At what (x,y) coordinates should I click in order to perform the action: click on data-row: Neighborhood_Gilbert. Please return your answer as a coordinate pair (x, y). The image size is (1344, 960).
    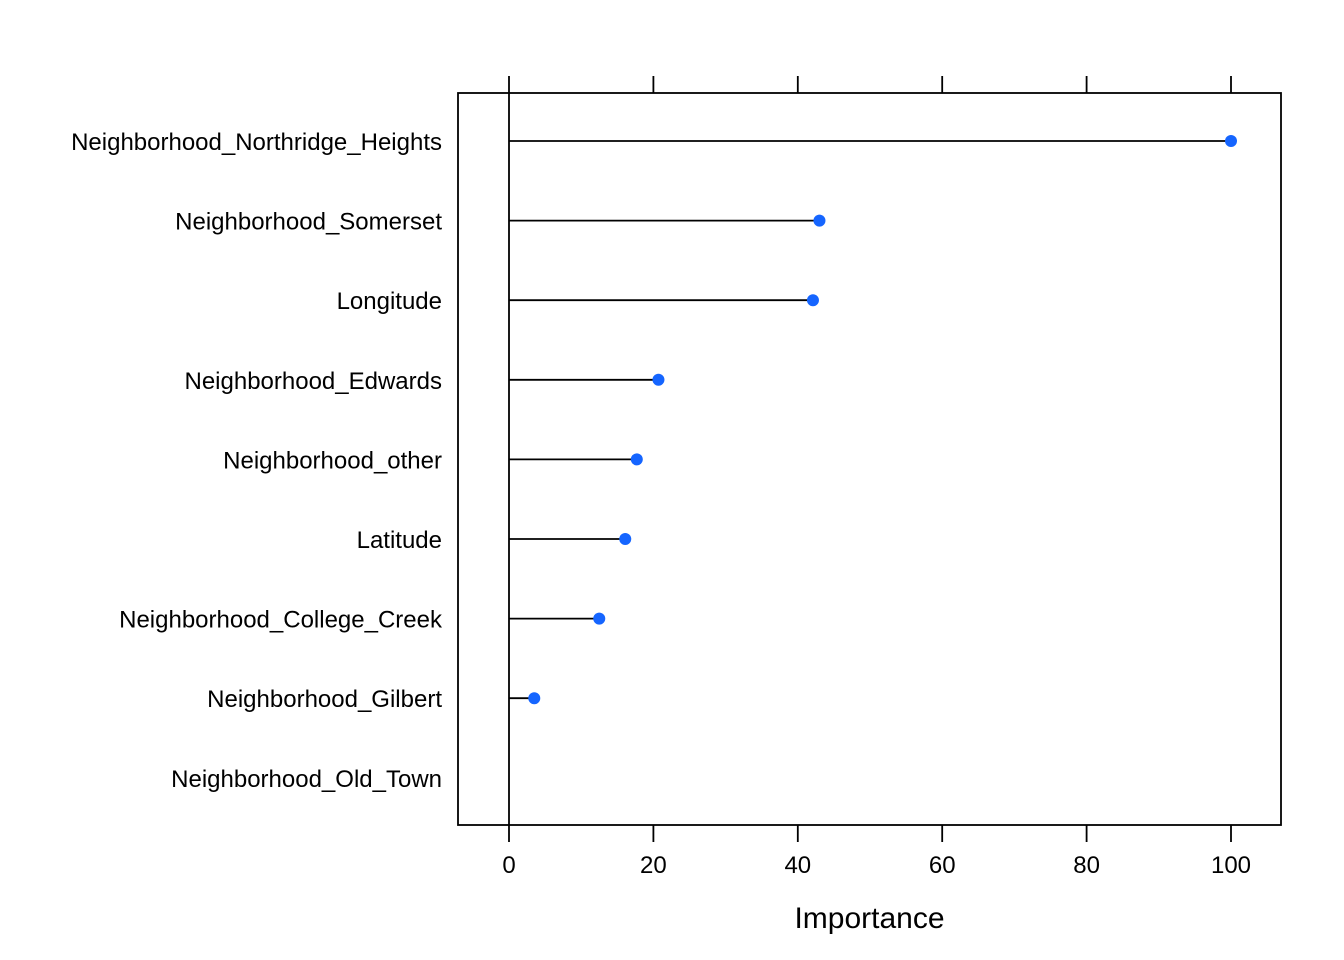
    Looking at the image, I should click on (374, 699).